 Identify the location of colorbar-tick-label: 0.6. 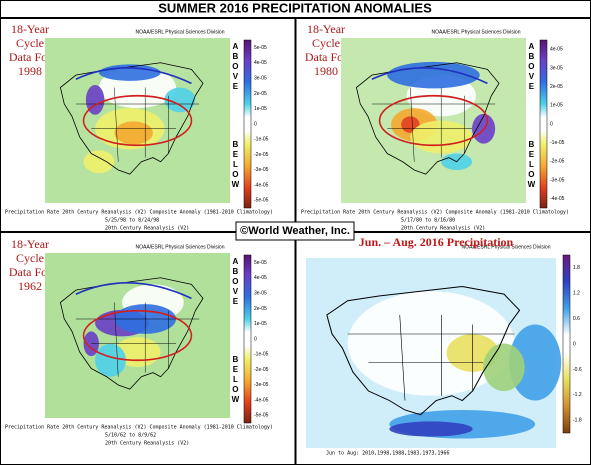
(576, 319).